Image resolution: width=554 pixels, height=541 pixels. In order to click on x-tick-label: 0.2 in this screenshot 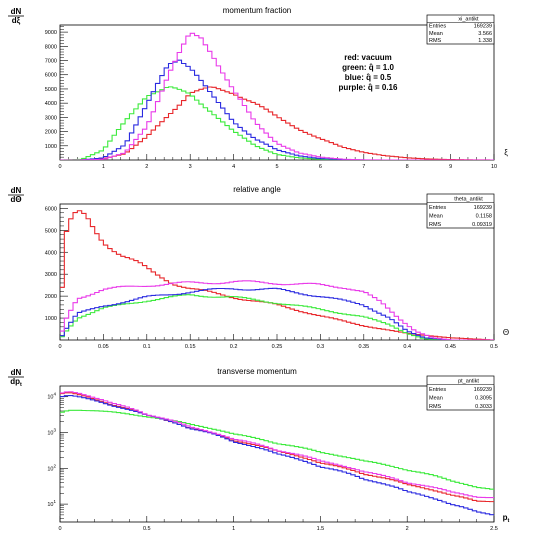, I will do `click(234, 347)`.